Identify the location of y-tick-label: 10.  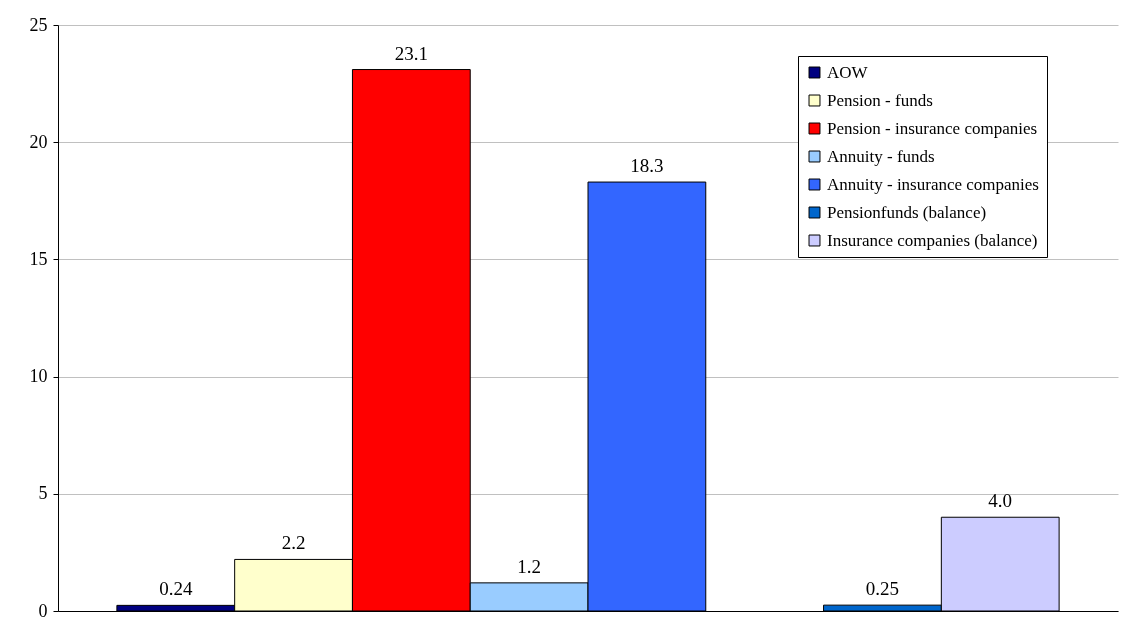
(38, 376).